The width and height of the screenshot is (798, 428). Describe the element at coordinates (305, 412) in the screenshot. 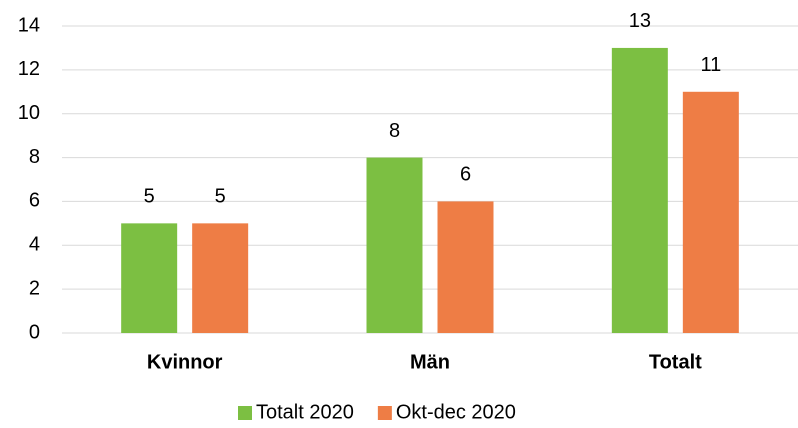

I see `legend-label: Totalt 2020` at that location.